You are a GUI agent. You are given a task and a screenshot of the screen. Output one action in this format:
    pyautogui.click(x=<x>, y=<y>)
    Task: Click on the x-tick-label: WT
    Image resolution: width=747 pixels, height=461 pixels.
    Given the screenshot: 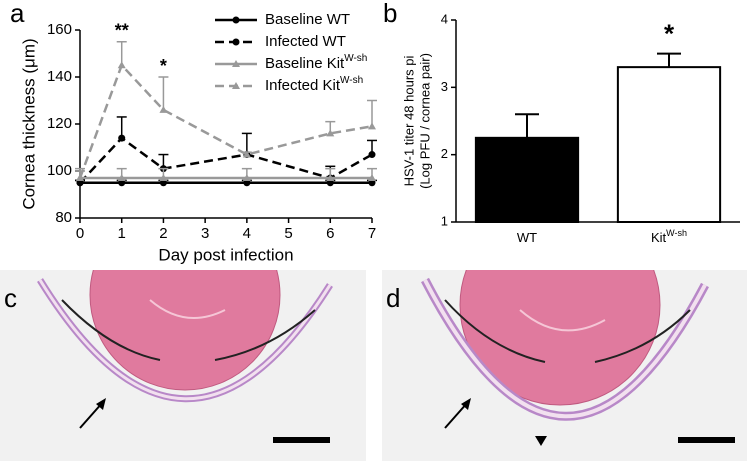 What is the action you would take?
    pyautogui.click(x=527, y=237)
    